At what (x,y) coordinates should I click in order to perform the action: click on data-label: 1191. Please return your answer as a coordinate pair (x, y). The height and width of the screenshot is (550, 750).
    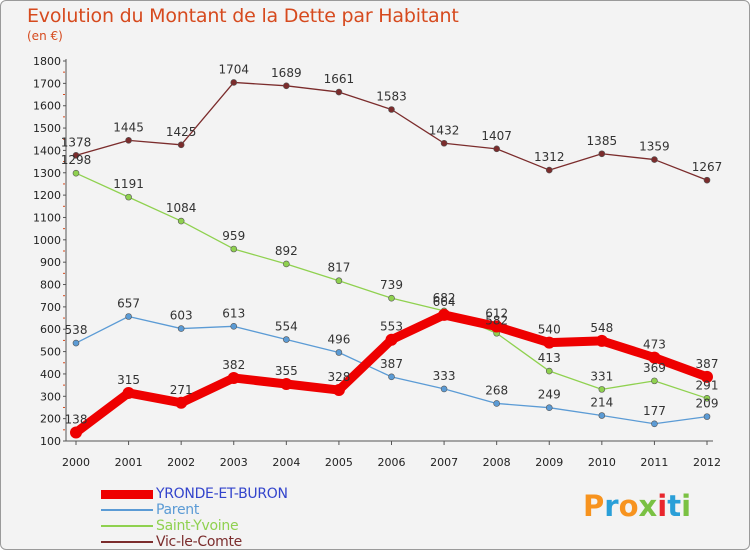
    Looking at the image, I should click on (128, 184).